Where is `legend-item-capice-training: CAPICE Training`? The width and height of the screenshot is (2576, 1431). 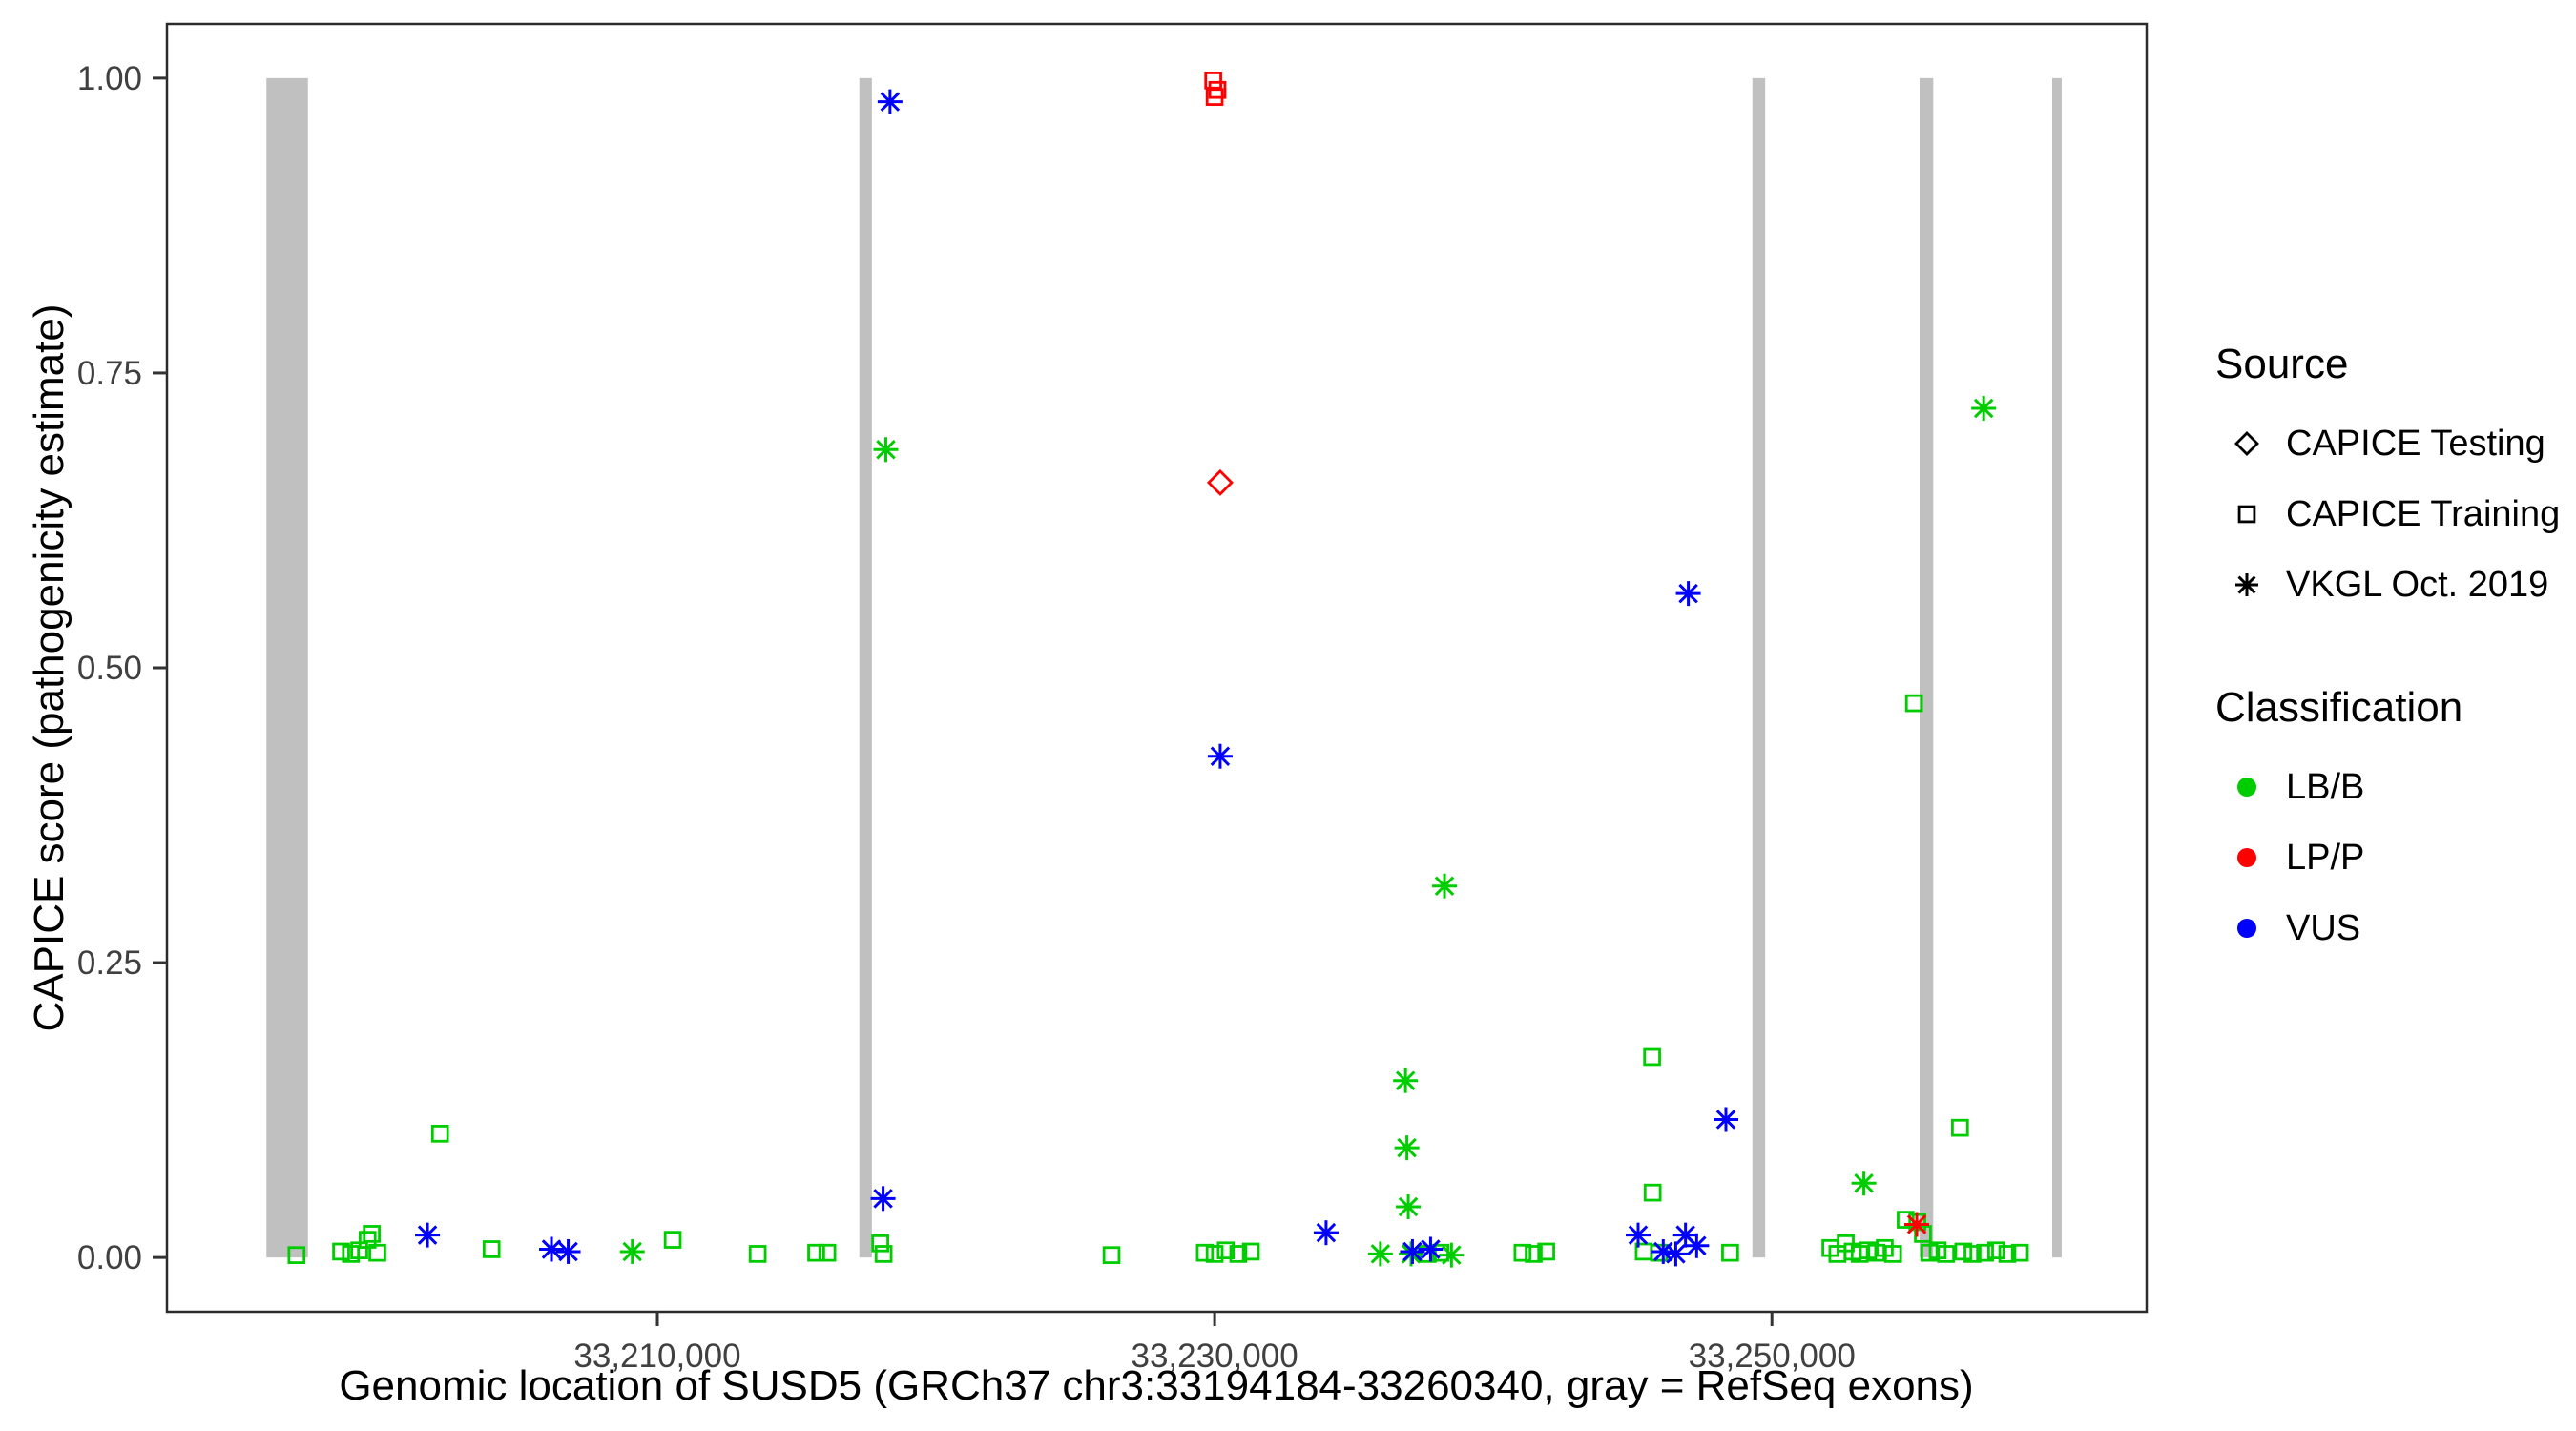 legend-item-capice-training: CAPICE Training is located at coordinates (2387, 514).